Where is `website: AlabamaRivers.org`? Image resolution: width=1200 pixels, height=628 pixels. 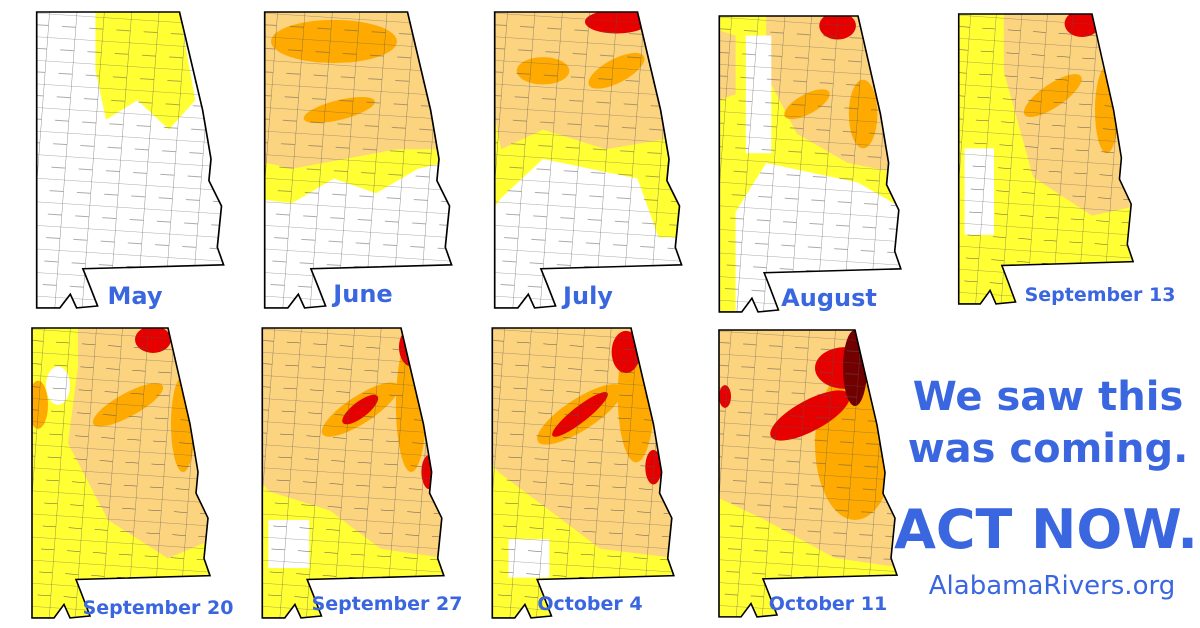
website: AlabamaRivers.org is located at coordinates (1052, 586).